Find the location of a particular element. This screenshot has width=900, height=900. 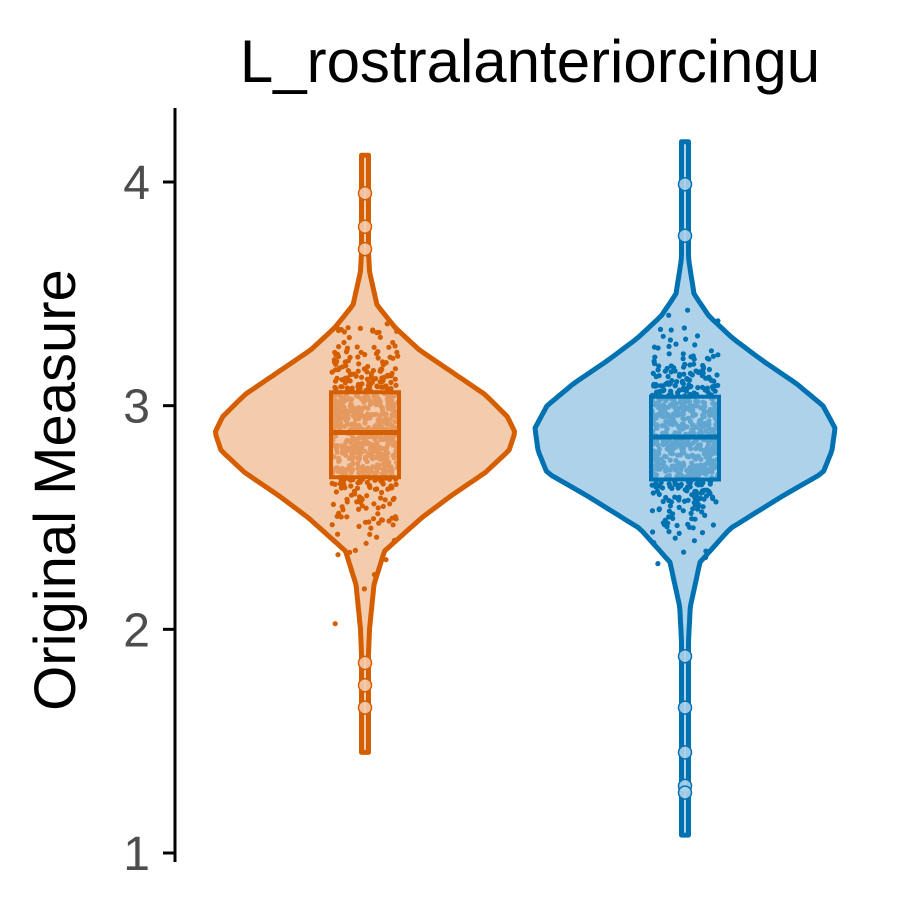

y-axis-ticks: 1 2 3 4 is located at coordinates (149, 519).